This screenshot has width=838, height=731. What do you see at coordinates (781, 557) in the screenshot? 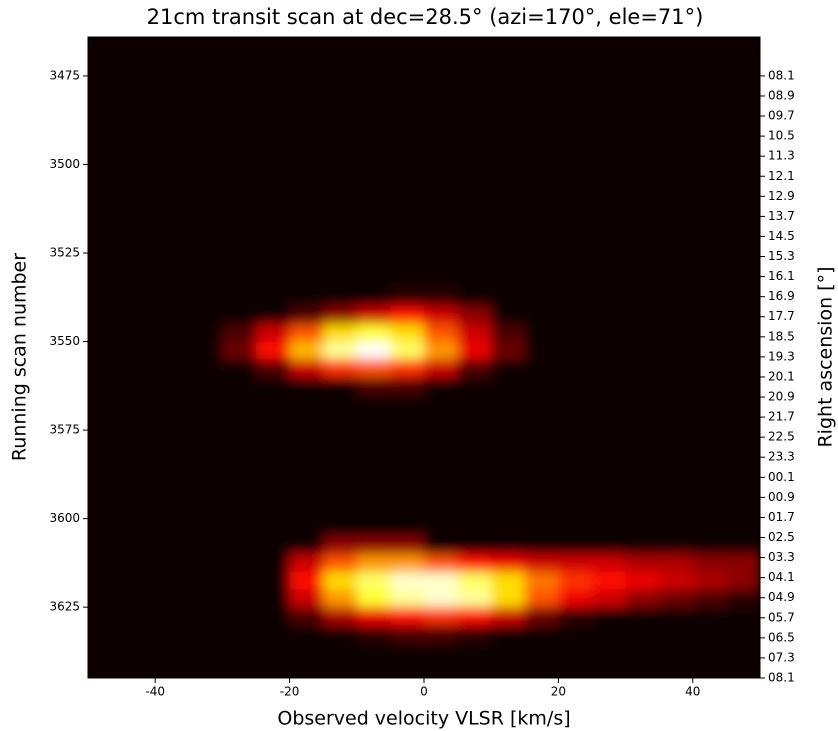
I see `y2-tick-label: 03.3` at bounding box center [781, 557].